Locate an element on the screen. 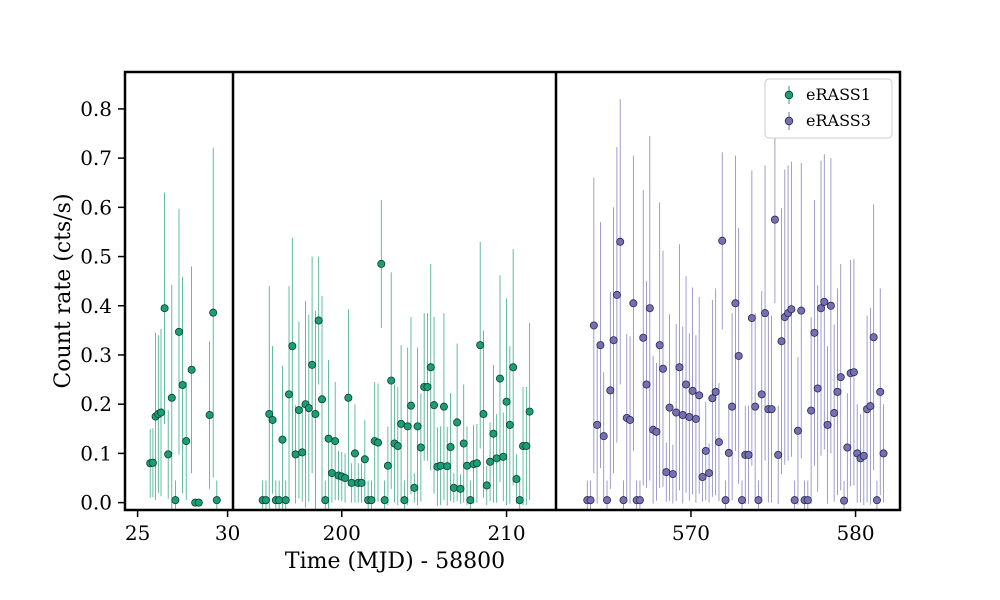 This screenshot has width=1000, height=600. y-tick-label: 0.6 is located at coordinates (96, 207).